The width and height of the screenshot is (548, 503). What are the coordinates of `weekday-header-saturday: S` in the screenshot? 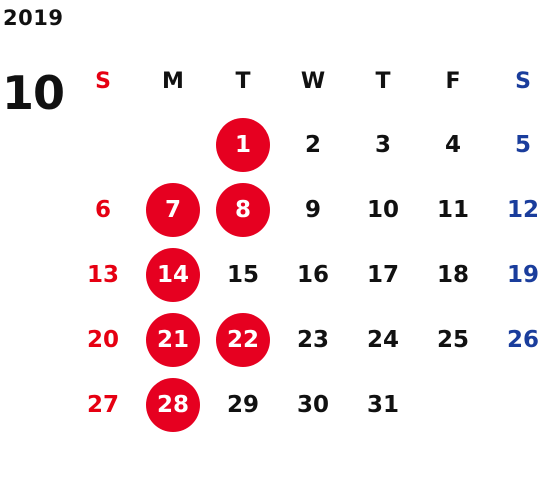 It's located at (523, 81).